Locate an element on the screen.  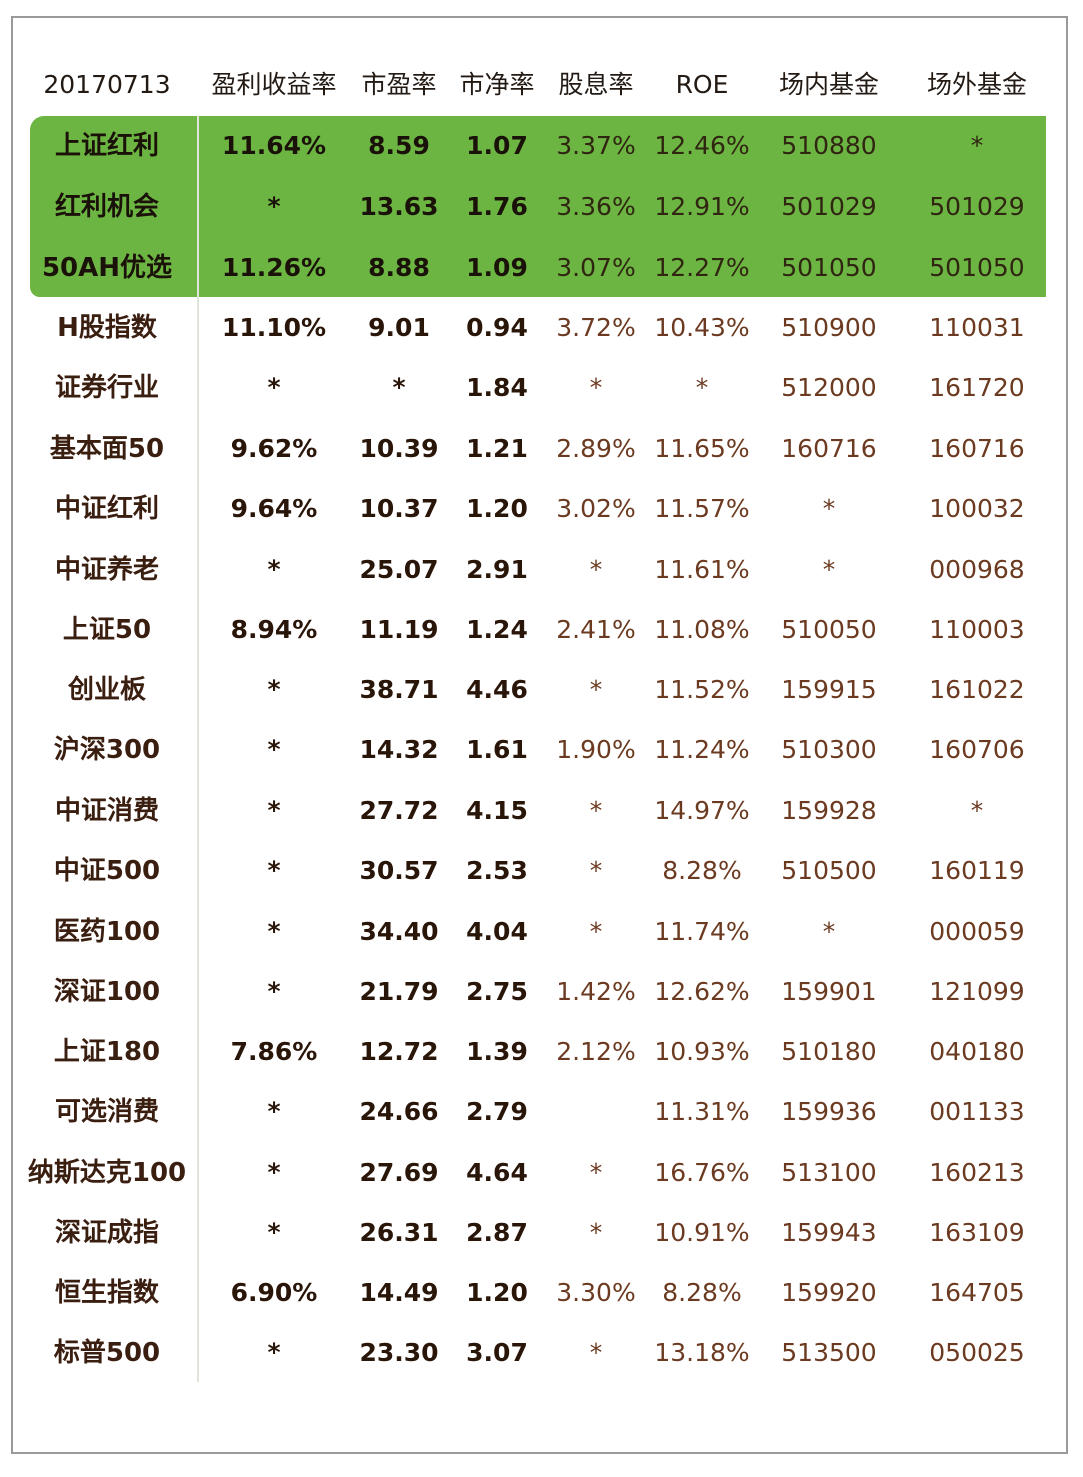
header-pb: 市净率 is located at coordinates (497, 84).